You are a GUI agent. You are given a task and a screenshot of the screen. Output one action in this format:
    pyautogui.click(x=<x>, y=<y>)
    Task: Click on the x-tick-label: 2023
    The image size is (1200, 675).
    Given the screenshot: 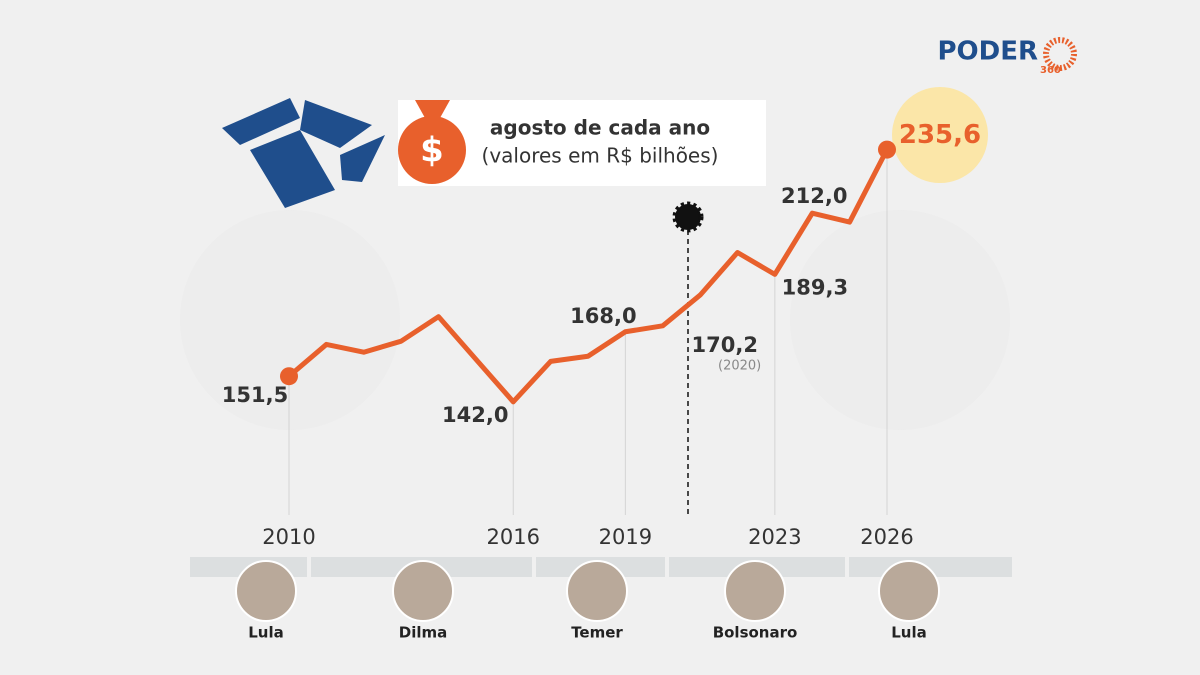 What is the action you would take?
    pyautogui.click(x=774, y=537)
    